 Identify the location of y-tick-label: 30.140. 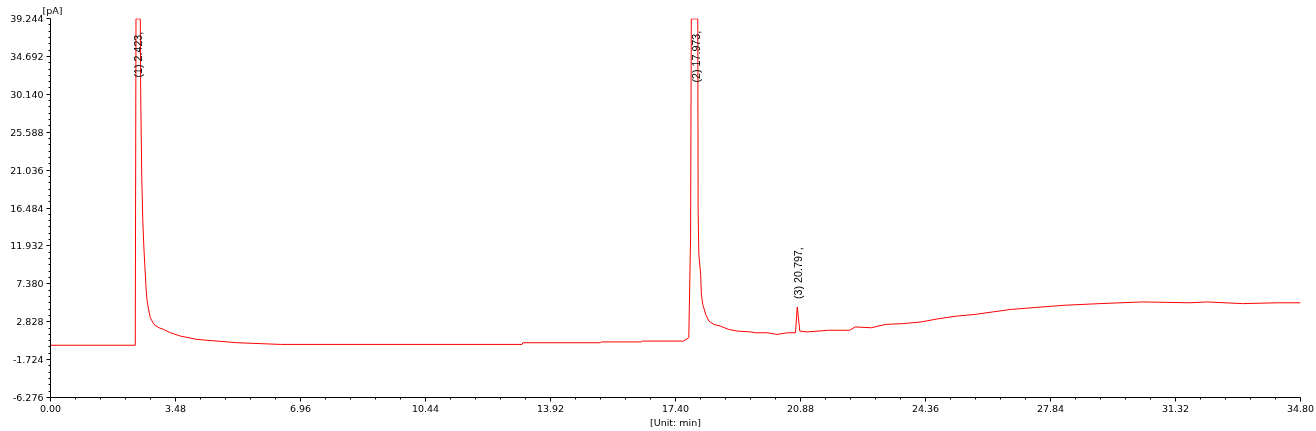
(27, 94).